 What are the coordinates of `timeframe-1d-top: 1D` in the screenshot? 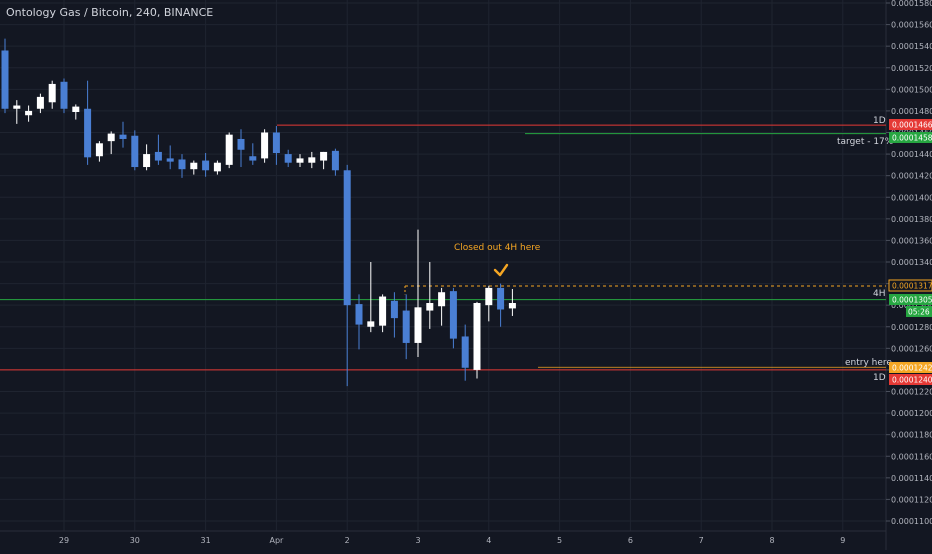 It's located at (879, 121).